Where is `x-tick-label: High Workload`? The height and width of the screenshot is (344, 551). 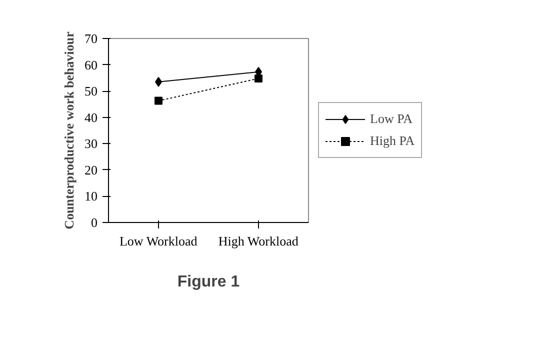 x-tick-label: High Workload is located at coordinates (258, 241).